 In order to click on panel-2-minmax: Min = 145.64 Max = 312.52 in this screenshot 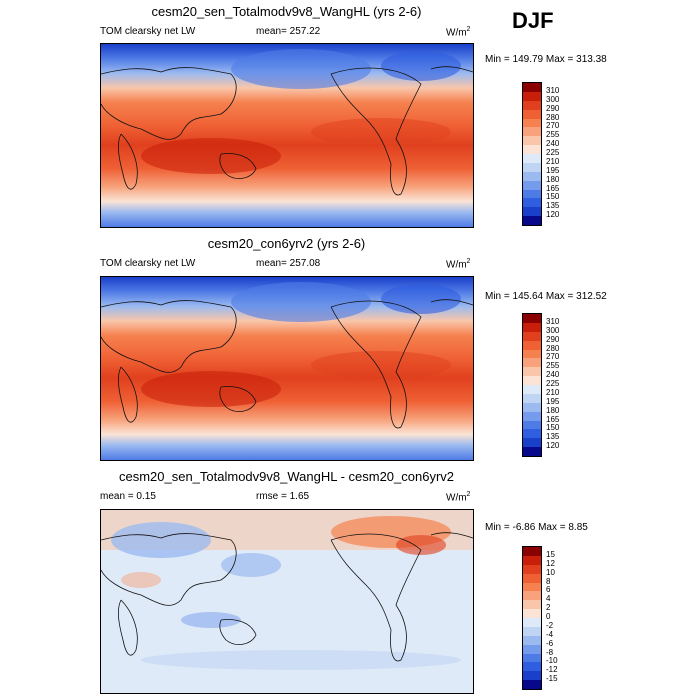, I will do `click(546, 296)`.